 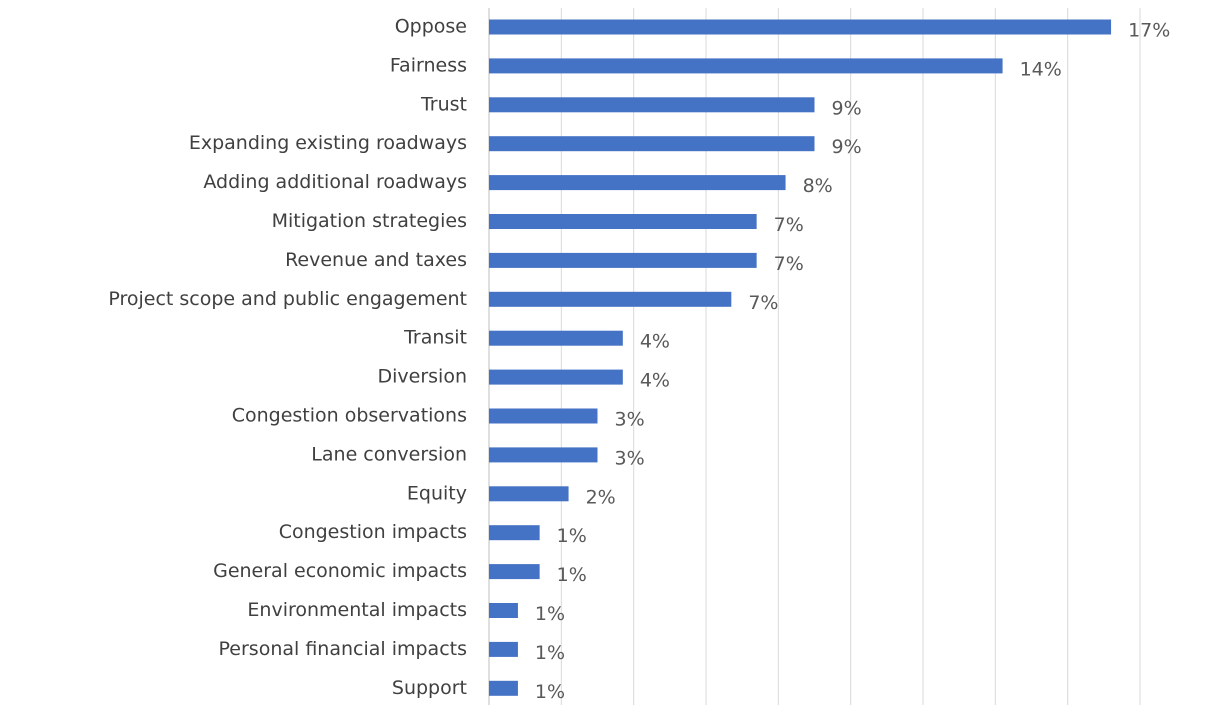 I want to click on data-label: 14%, so click(x=1041, y=69).